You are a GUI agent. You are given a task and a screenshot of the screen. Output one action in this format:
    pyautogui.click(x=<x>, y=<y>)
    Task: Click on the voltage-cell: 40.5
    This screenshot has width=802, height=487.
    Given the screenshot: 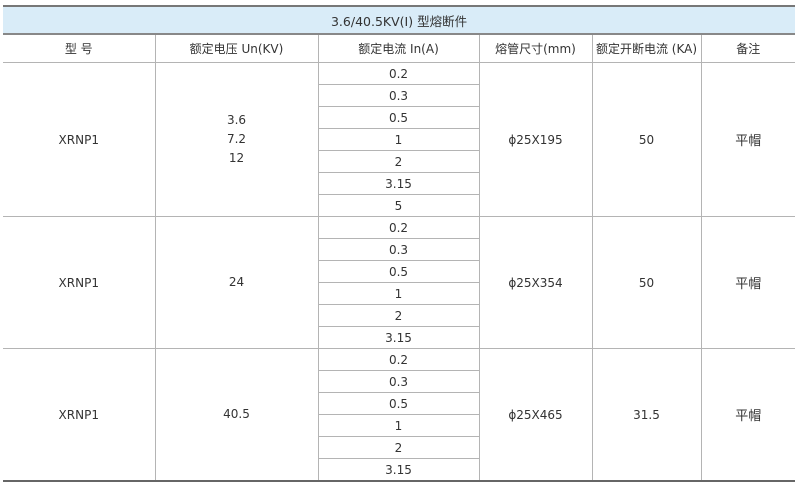 What is the action you would take?
    pyautogui.click(x=236, y=415)
    